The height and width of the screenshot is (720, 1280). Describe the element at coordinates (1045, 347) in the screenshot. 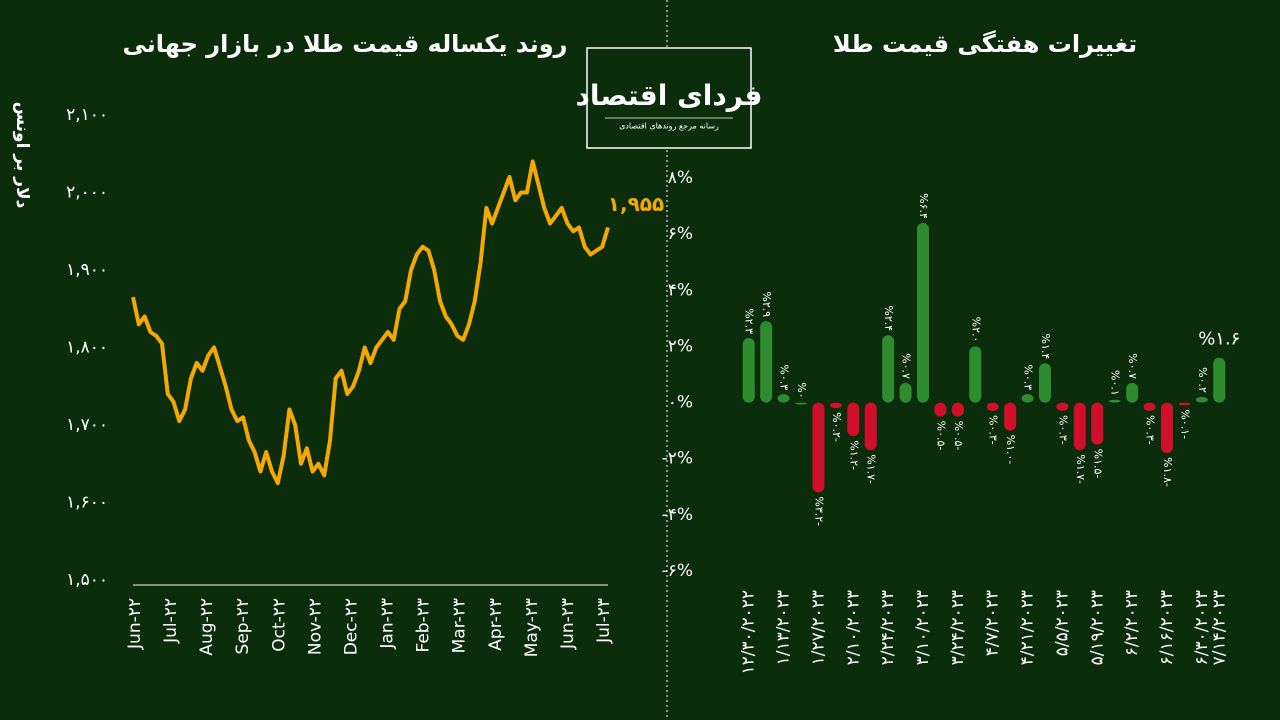

I see `value-label: %۱.۴` at that location.